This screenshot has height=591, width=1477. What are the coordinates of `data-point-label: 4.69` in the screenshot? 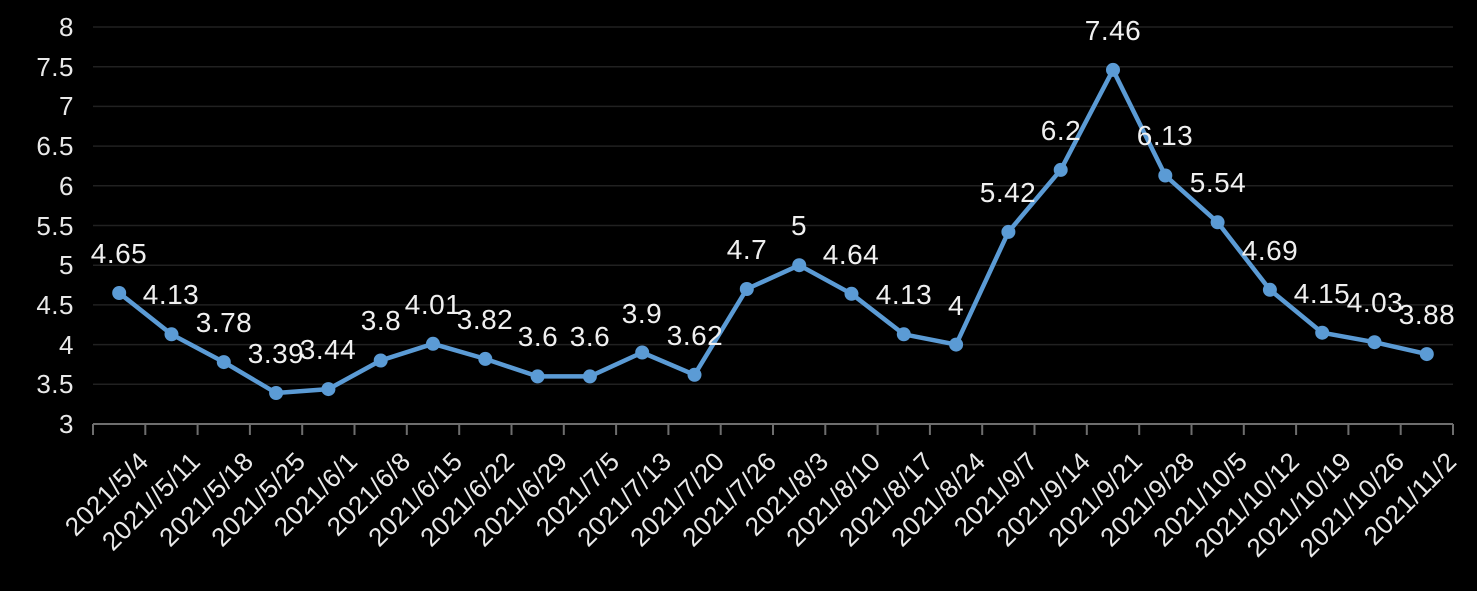 It's located at (1270, 250).